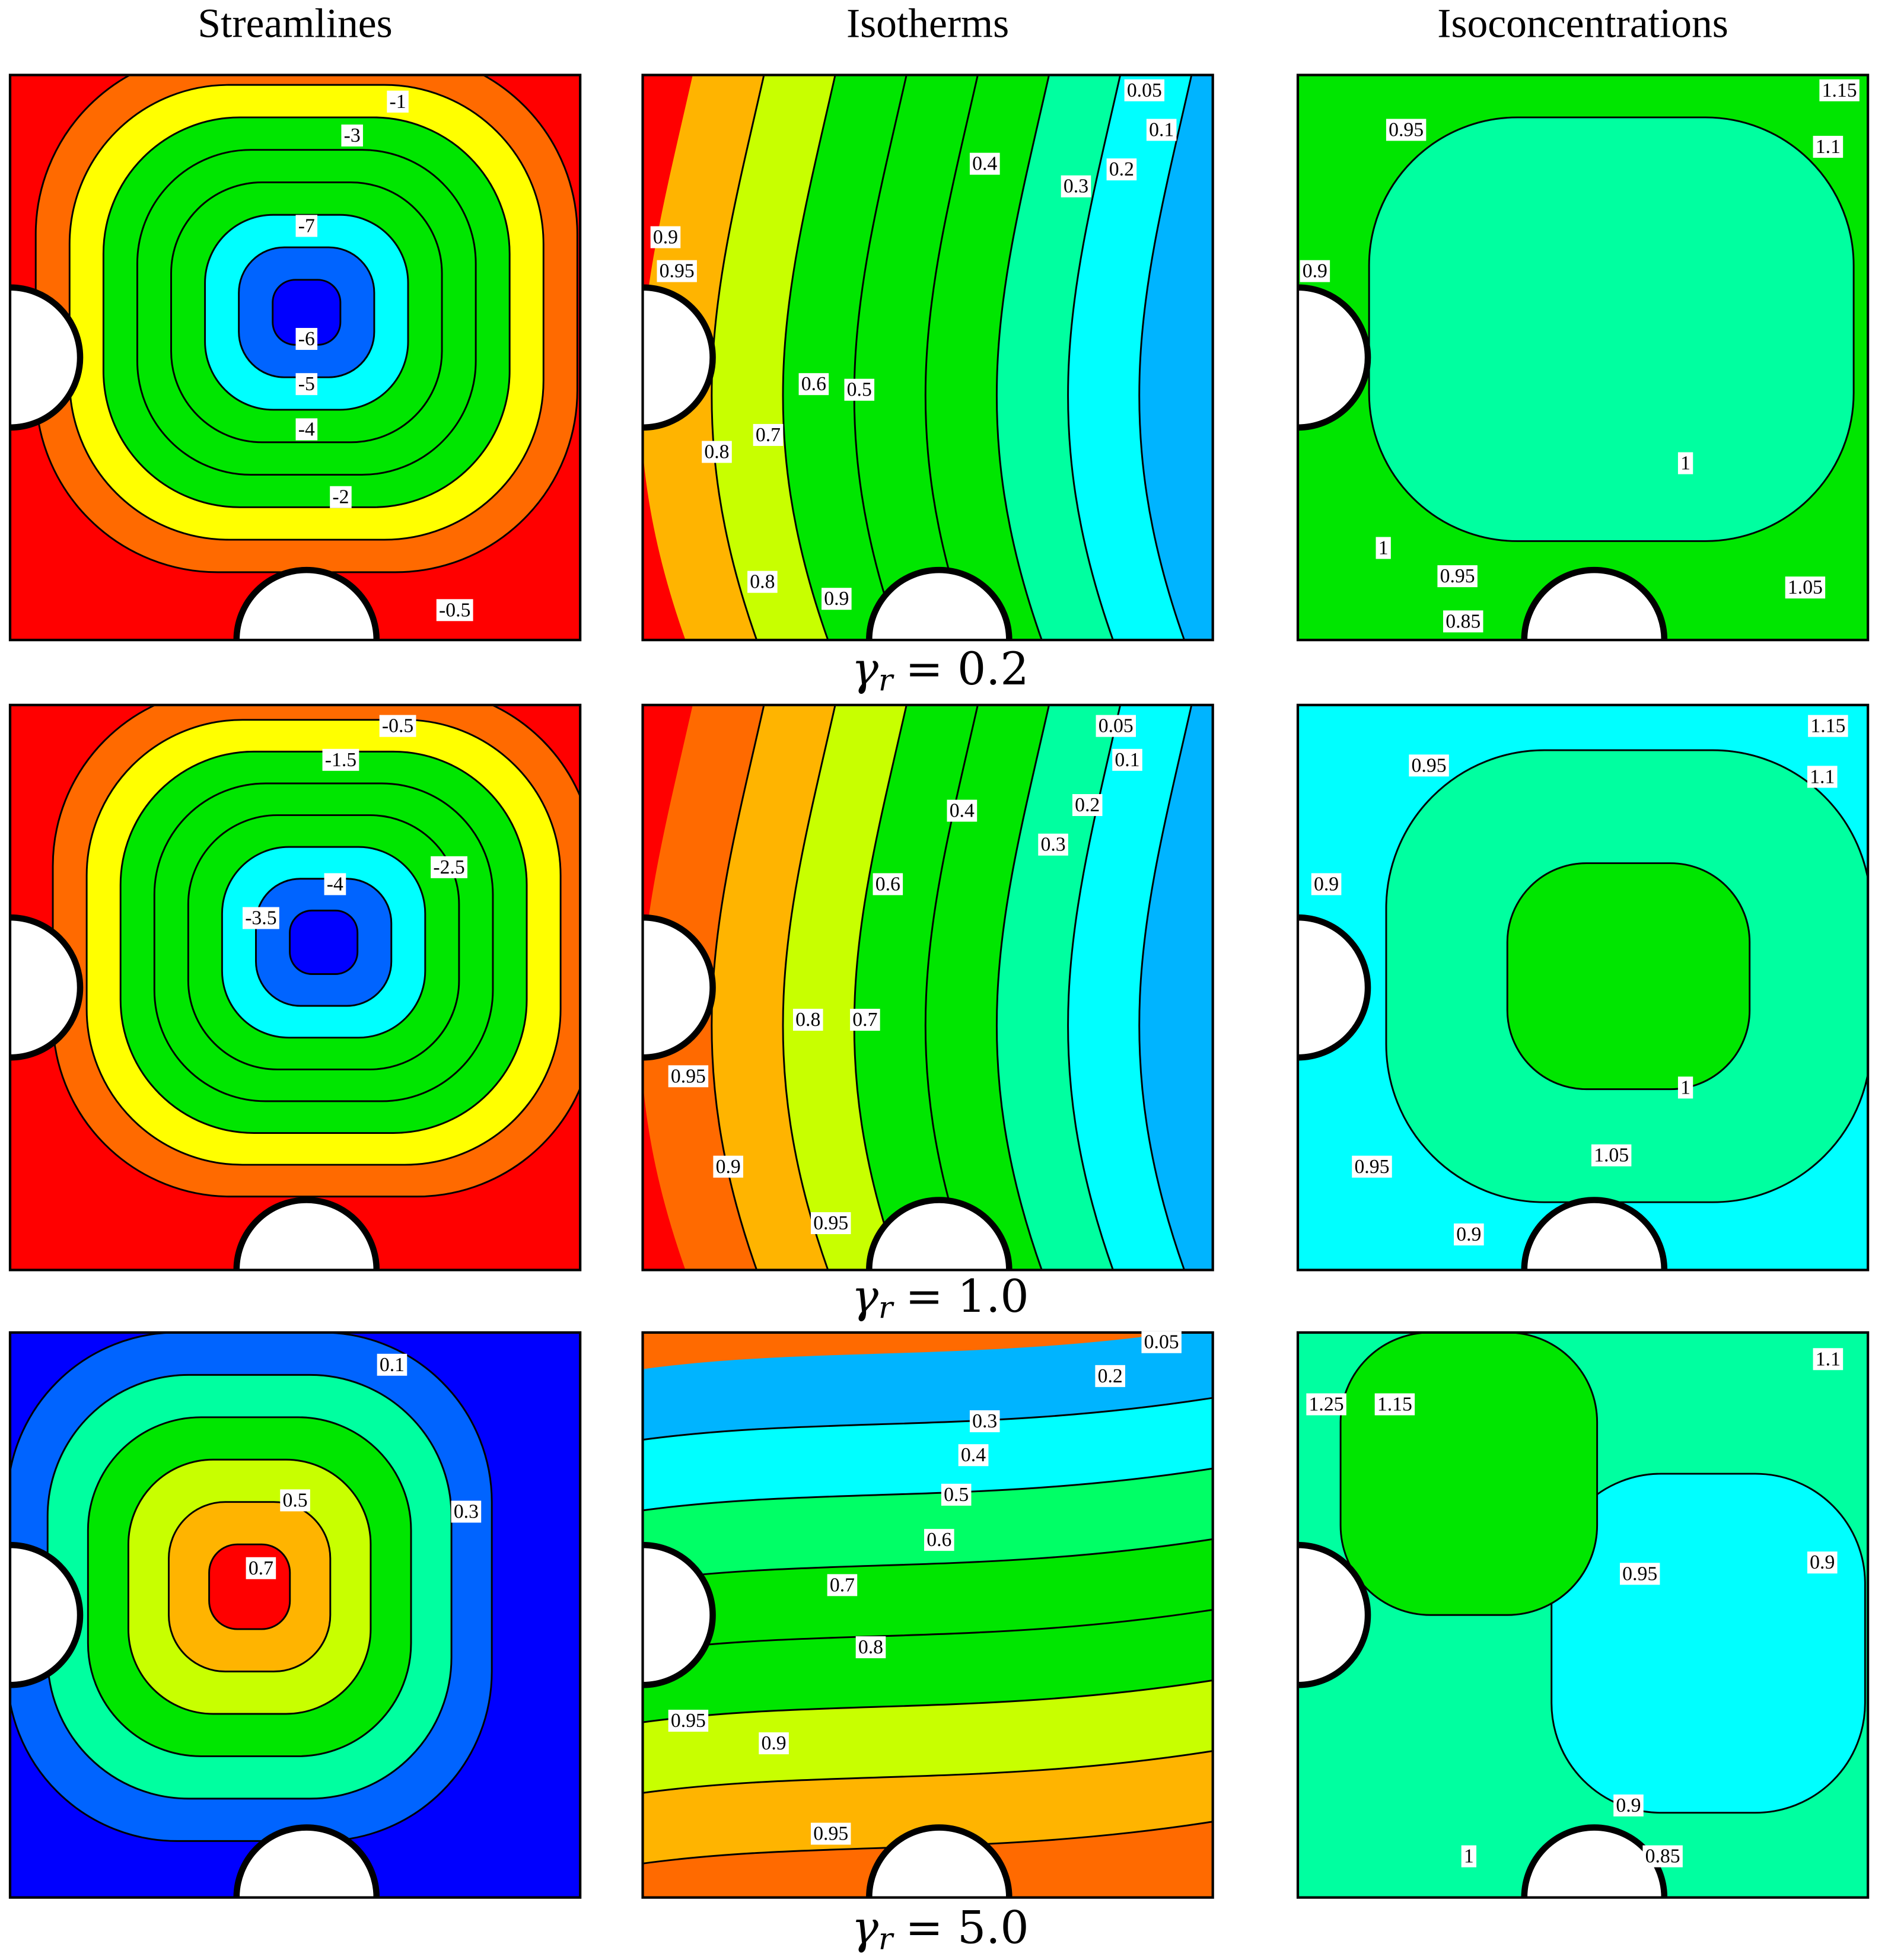 The width and height of the screenshot is (1888, 1960). I want to click on contour-label: -2.5, so click(448, 867).